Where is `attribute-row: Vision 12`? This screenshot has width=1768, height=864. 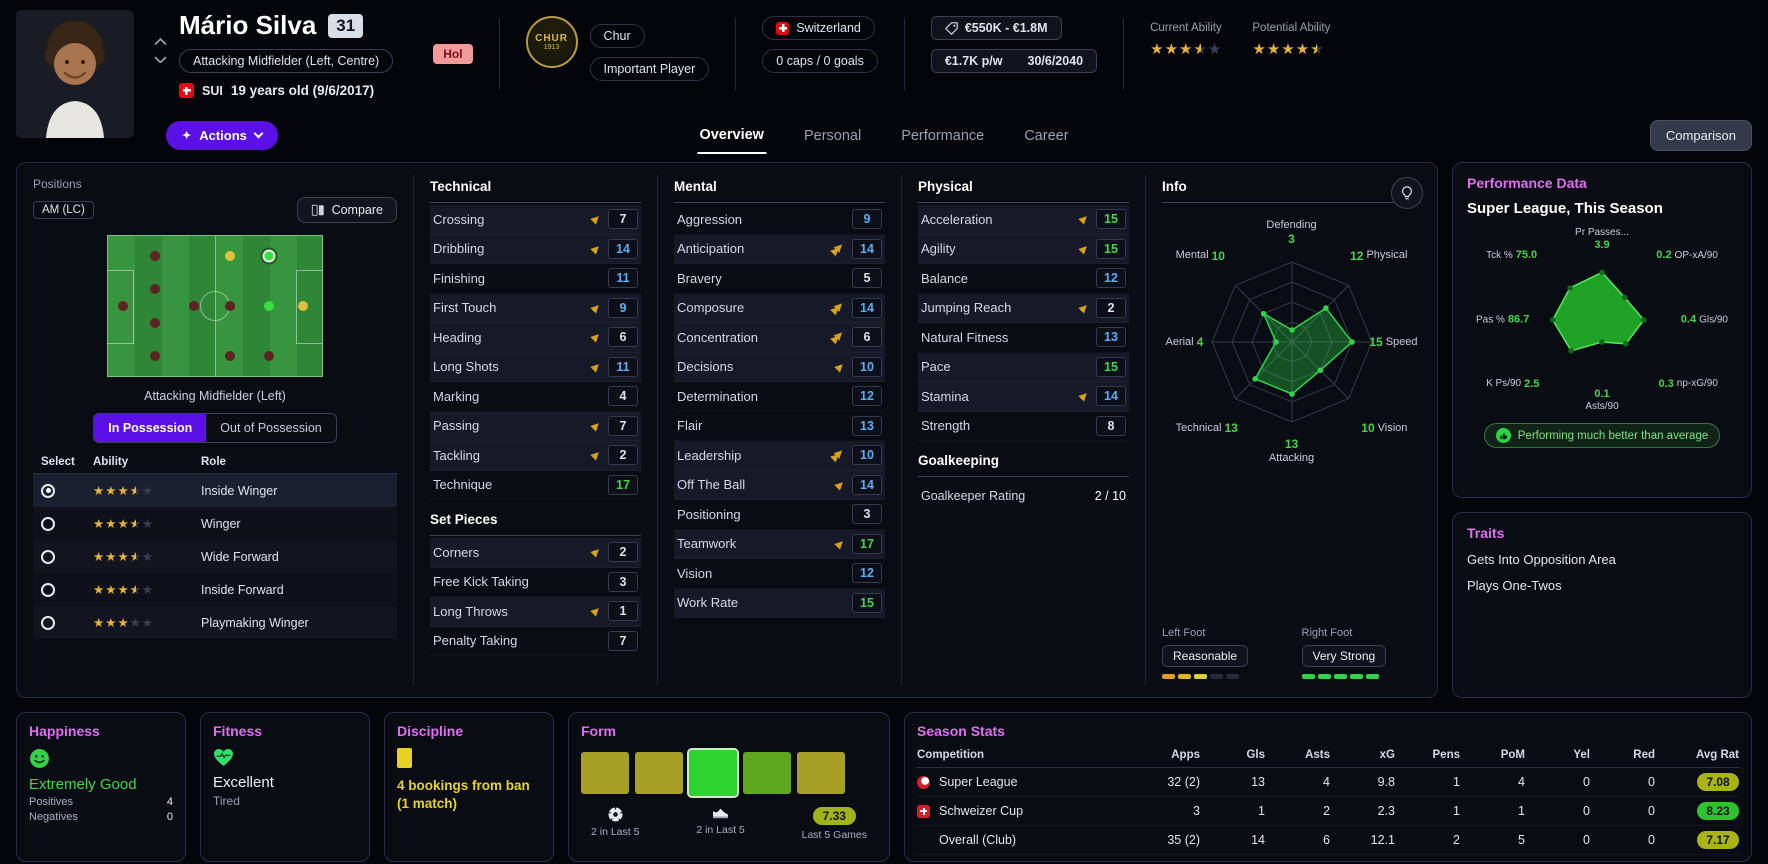
attribute-row: Vision 12 is located at coordinates (779, 574).